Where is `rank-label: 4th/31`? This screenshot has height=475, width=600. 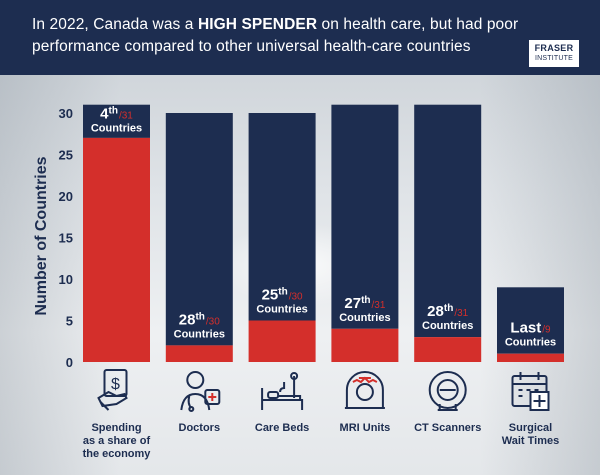
rank-label: 4th/31 is located at coordinates (116, 114).